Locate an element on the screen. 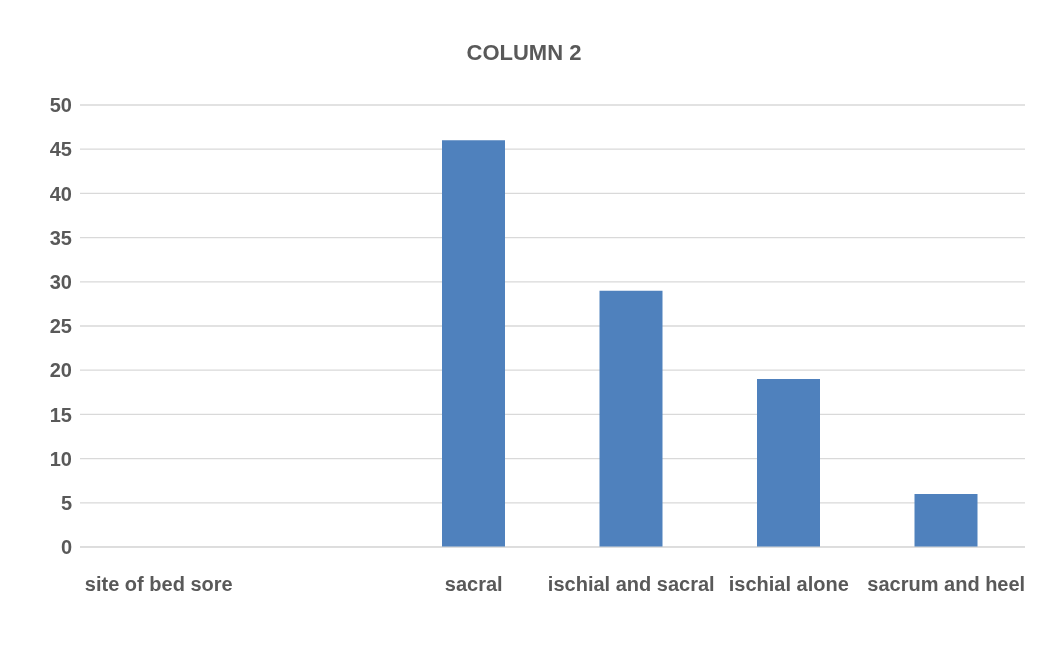 Image resolution: width=1040 pixels, height=646 pixels. x-tick-label: site of bed sore is located at coordinates (158, 584).